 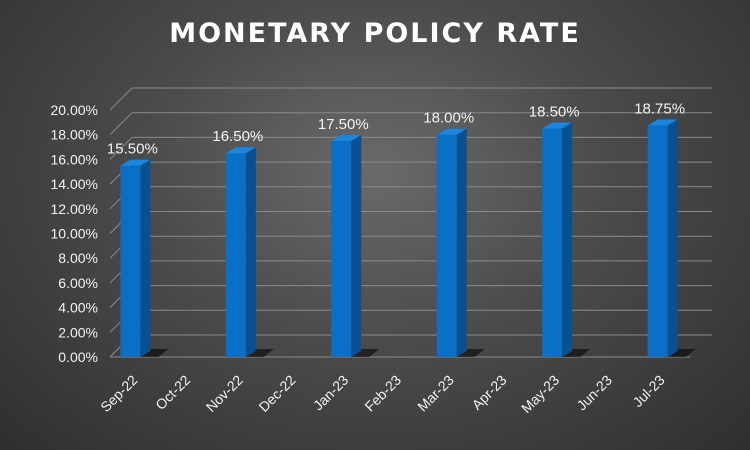 What do you see at coordinates (343, 124) in the screenshot?
I see `data-label: 17.50%` at bounding box center [343, 124].